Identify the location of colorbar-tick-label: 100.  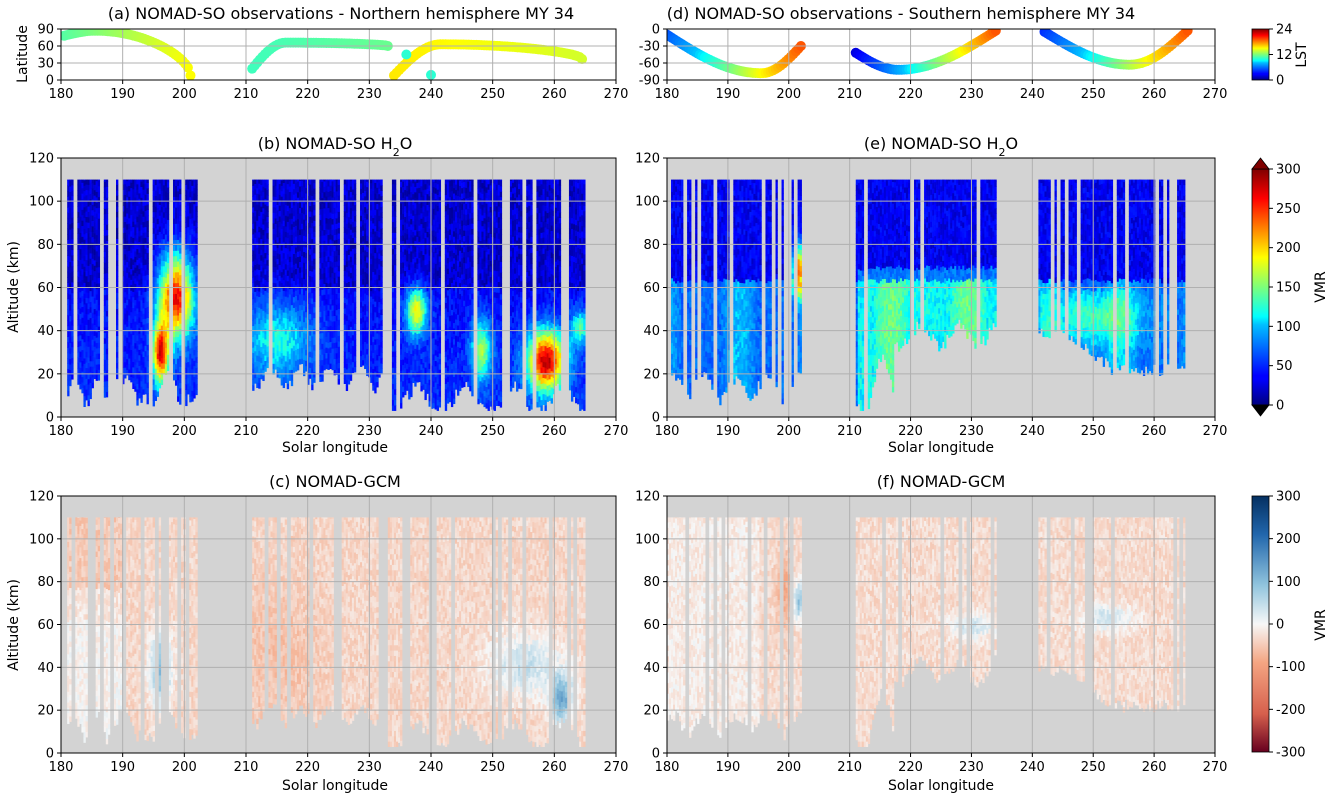
(1288, 582).